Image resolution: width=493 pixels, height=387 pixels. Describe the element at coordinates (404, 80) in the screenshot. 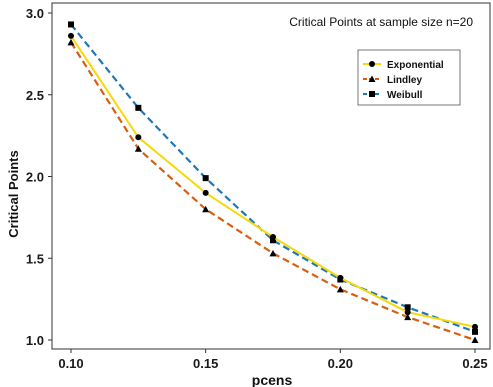

I see `legend-label-lindley: Lindley` at that location.